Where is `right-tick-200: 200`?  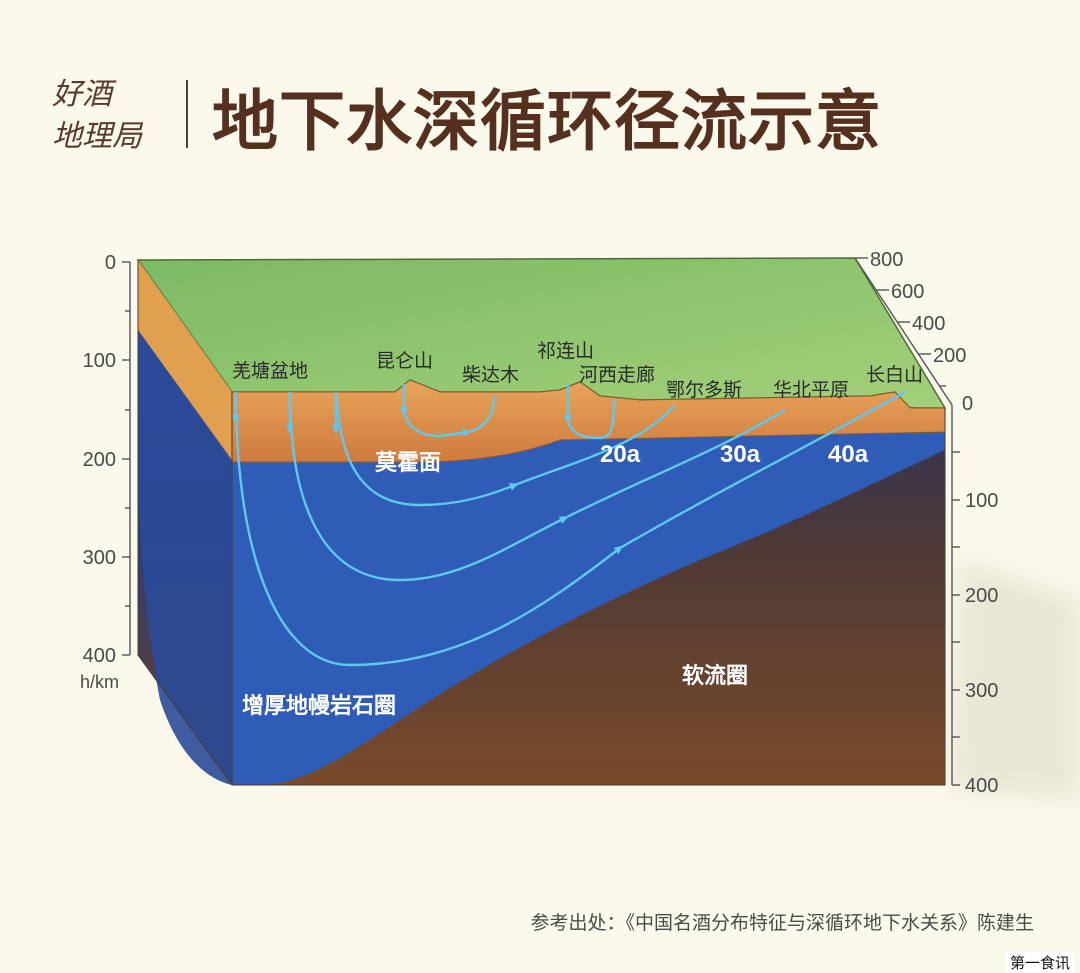 right-tick-200: 200 is located at coordinates (949, 356).